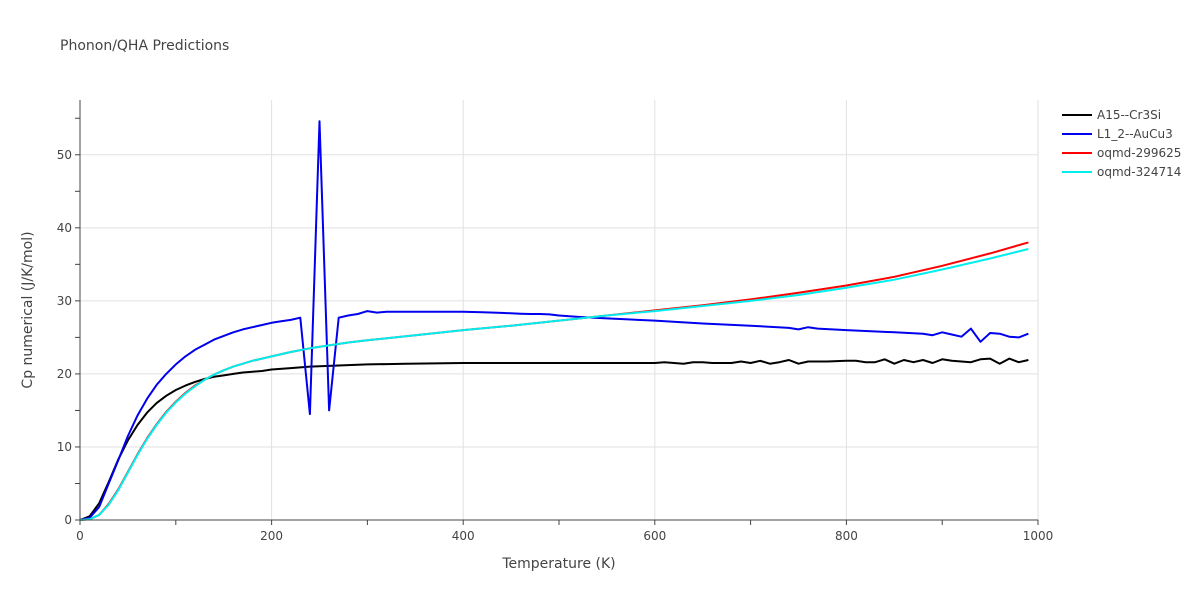 The image size is (1200, 604). I want to click on y-tick-label: 20, so click(64, 374).